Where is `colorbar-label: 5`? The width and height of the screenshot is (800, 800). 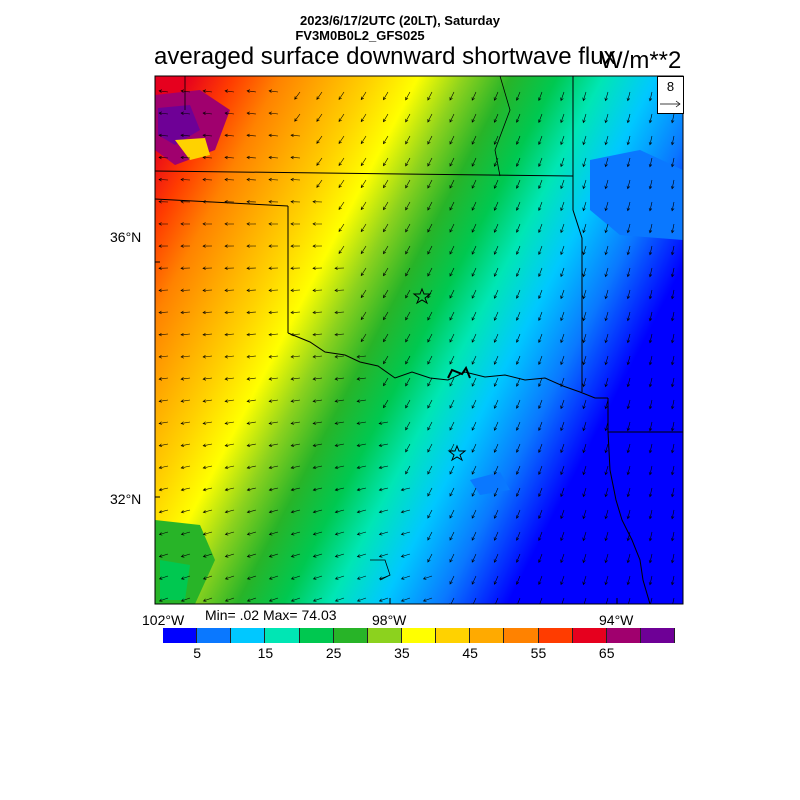
colorbar-label: 5 is located at coordinates (197, 653).